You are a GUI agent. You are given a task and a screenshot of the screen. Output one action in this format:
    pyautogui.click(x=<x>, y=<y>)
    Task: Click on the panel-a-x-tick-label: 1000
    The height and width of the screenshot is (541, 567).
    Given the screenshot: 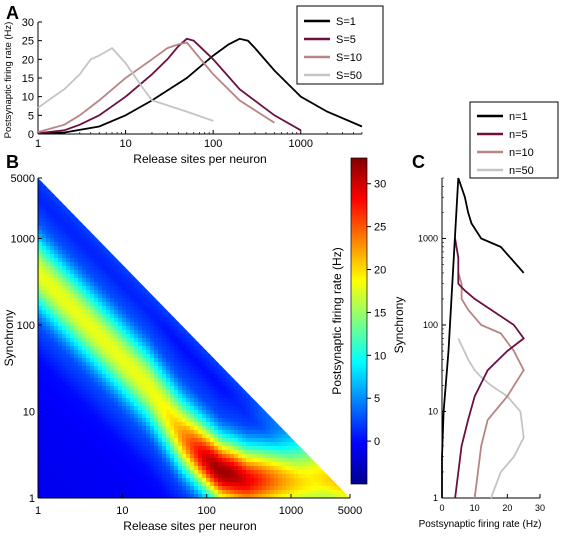 What is the action you would take?
    pyautogui.click(x=301, y=144)
    